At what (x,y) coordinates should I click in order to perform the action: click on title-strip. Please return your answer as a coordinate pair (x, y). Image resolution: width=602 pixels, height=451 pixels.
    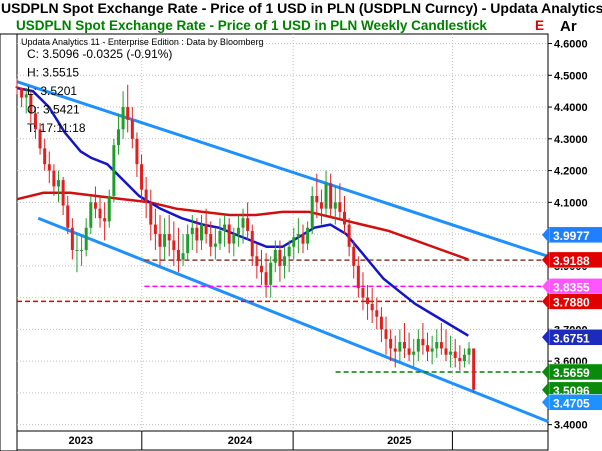
    Looking at the image, I should click on (301, 25).